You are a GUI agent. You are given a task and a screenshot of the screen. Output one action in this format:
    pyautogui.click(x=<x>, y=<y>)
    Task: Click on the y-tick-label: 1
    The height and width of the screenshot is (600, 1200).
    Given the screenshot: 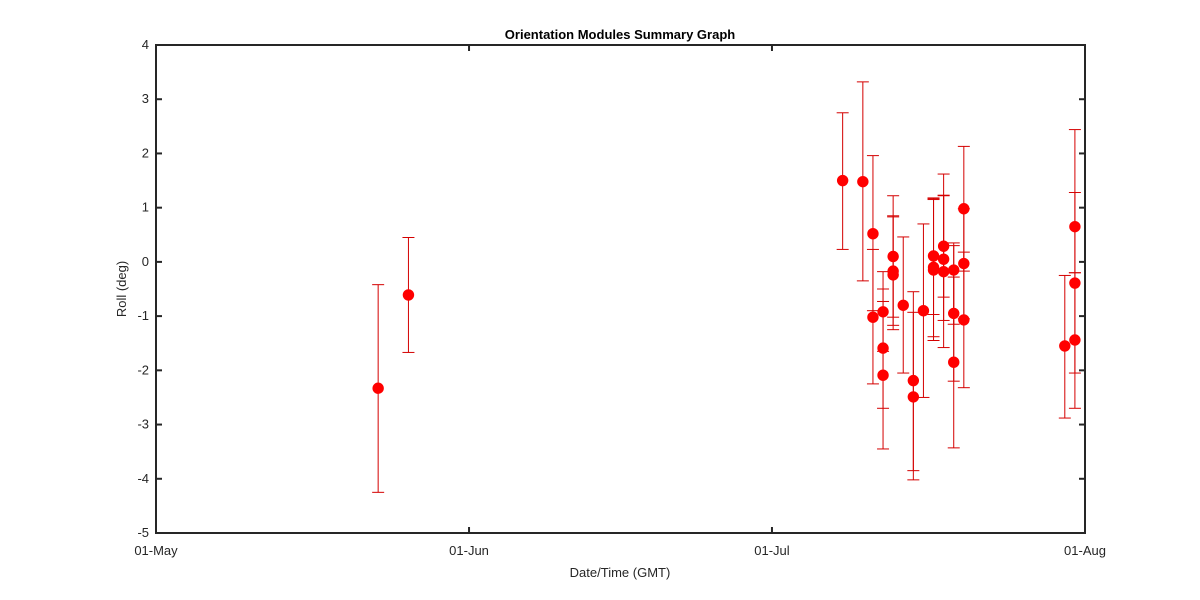 What is the action you would take?
    pyautogui.click(x=145, y=207)
    